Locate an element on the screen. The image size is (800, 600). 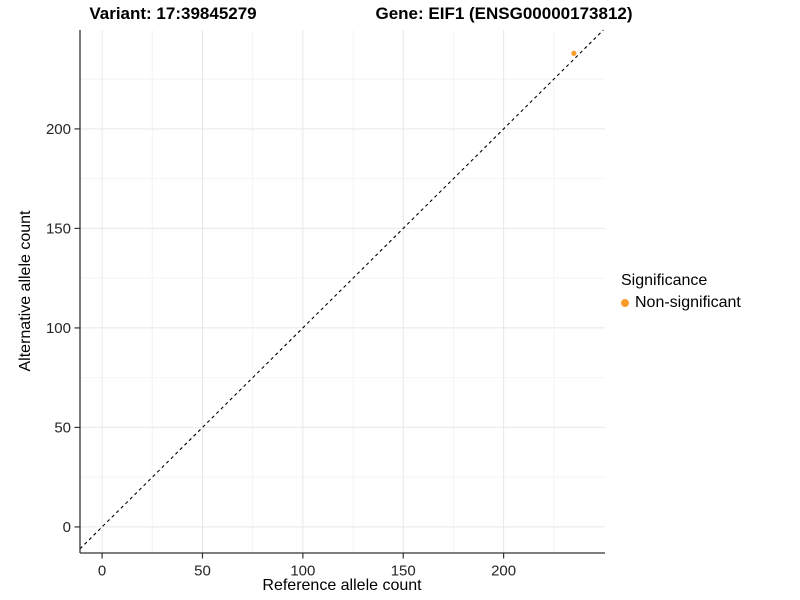
x-tick-label: 150 is located at coordinates (403, 571).